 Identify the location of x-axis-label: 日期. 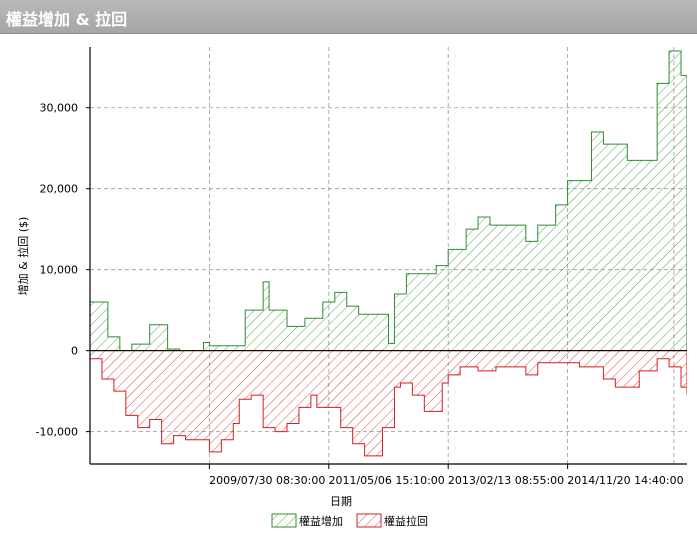
(341, 501).